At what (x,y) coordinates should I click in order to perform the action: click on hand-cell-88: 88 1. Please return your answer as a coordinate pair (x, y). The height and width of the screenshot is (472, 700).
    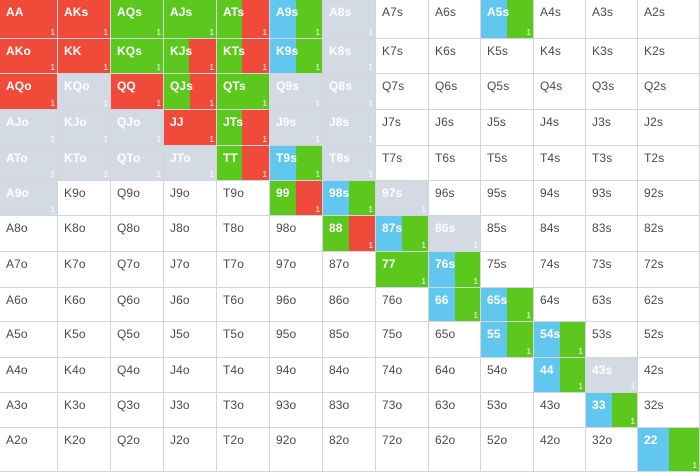
    Looking at the image, I should click on (349, 234).